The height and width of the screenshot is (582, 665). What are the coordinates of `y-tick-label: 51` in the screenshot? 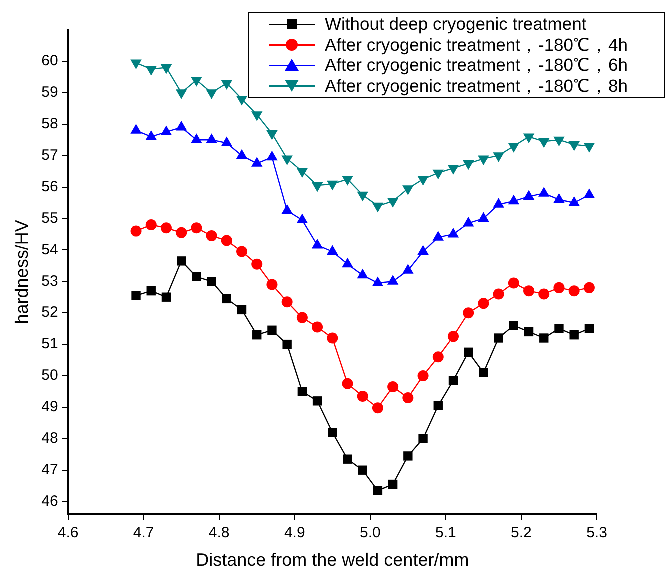 It's located at (50, 344).